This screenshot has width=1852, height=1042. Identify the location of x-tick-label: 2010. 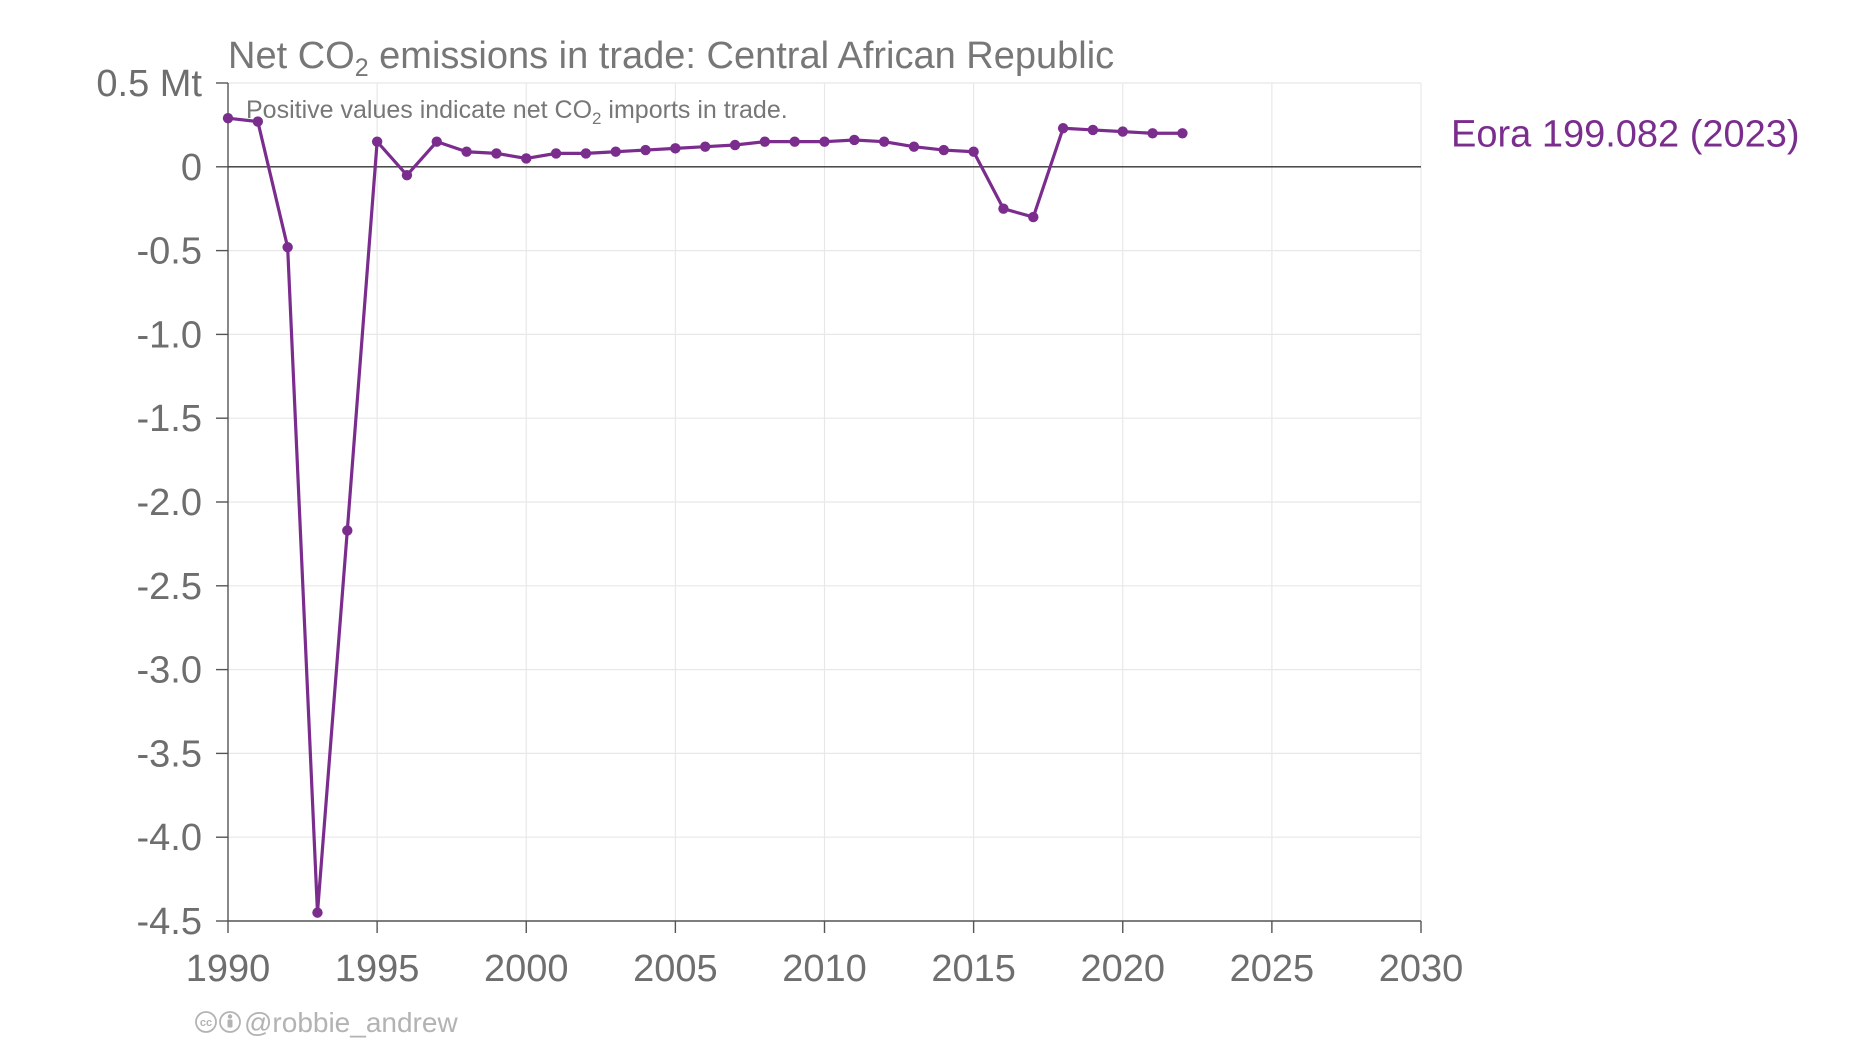
(824, 969).